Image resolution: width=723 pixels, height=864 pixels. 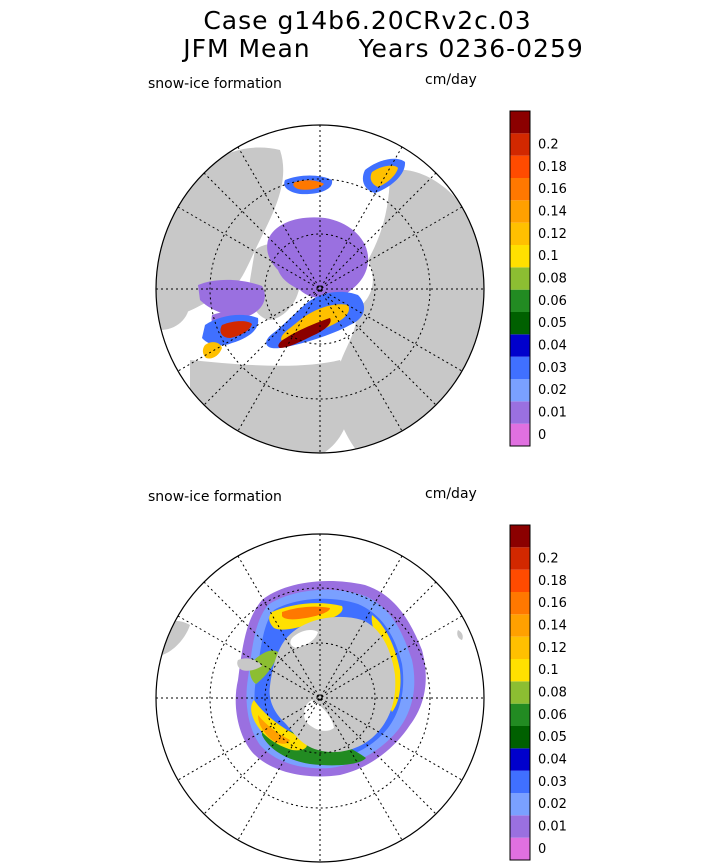 I want to click on south-colorbar-label: 0.08, so click(x=552, y=693).